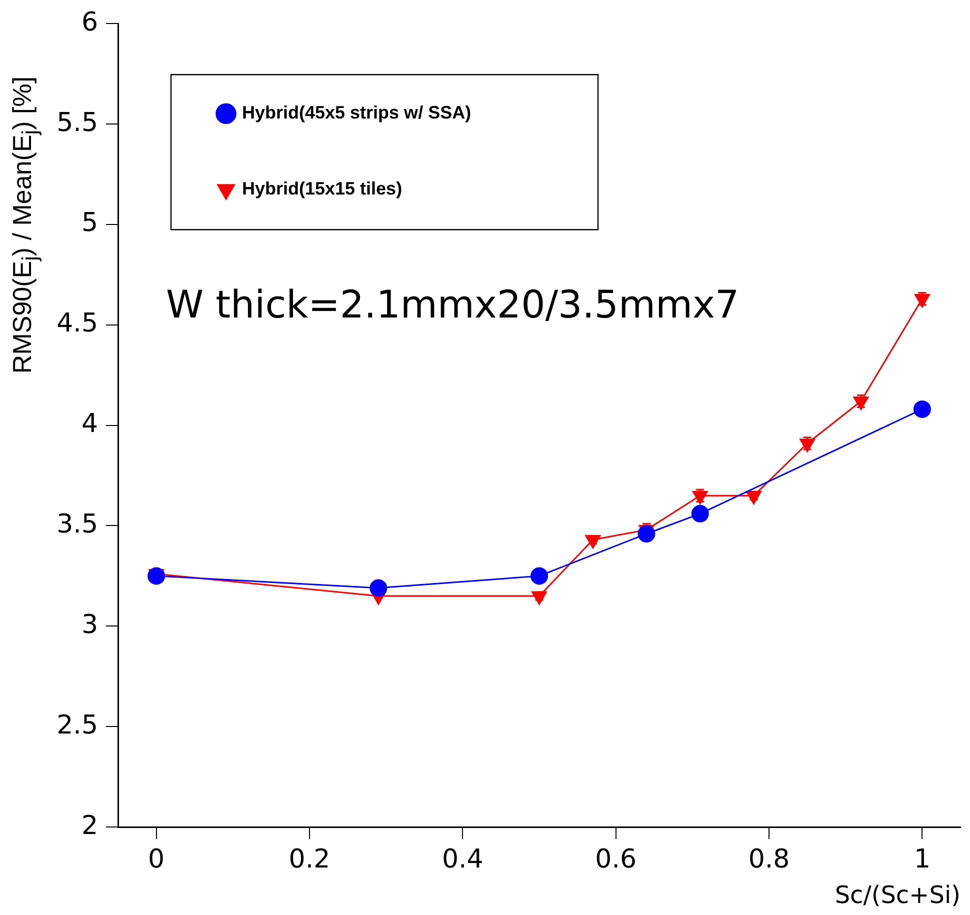 This screenshot has width=970, height=915. What do you see at coordinates (89, 825) in the screenshot?
I see `y-tick-label: 2` at bounding box center [89, 825].